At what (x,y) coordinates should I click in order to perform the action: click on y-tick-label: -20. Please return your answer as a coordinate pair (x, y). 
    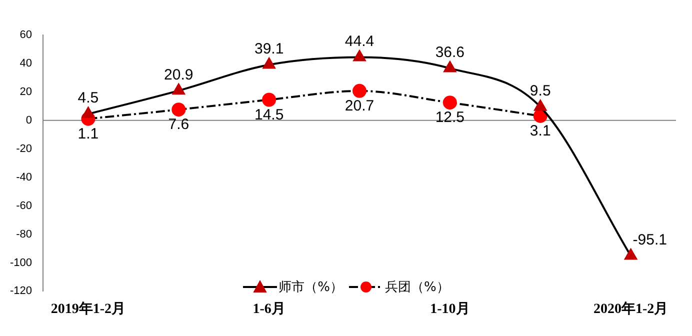
    Looking at the image, I should click on (24, 148).